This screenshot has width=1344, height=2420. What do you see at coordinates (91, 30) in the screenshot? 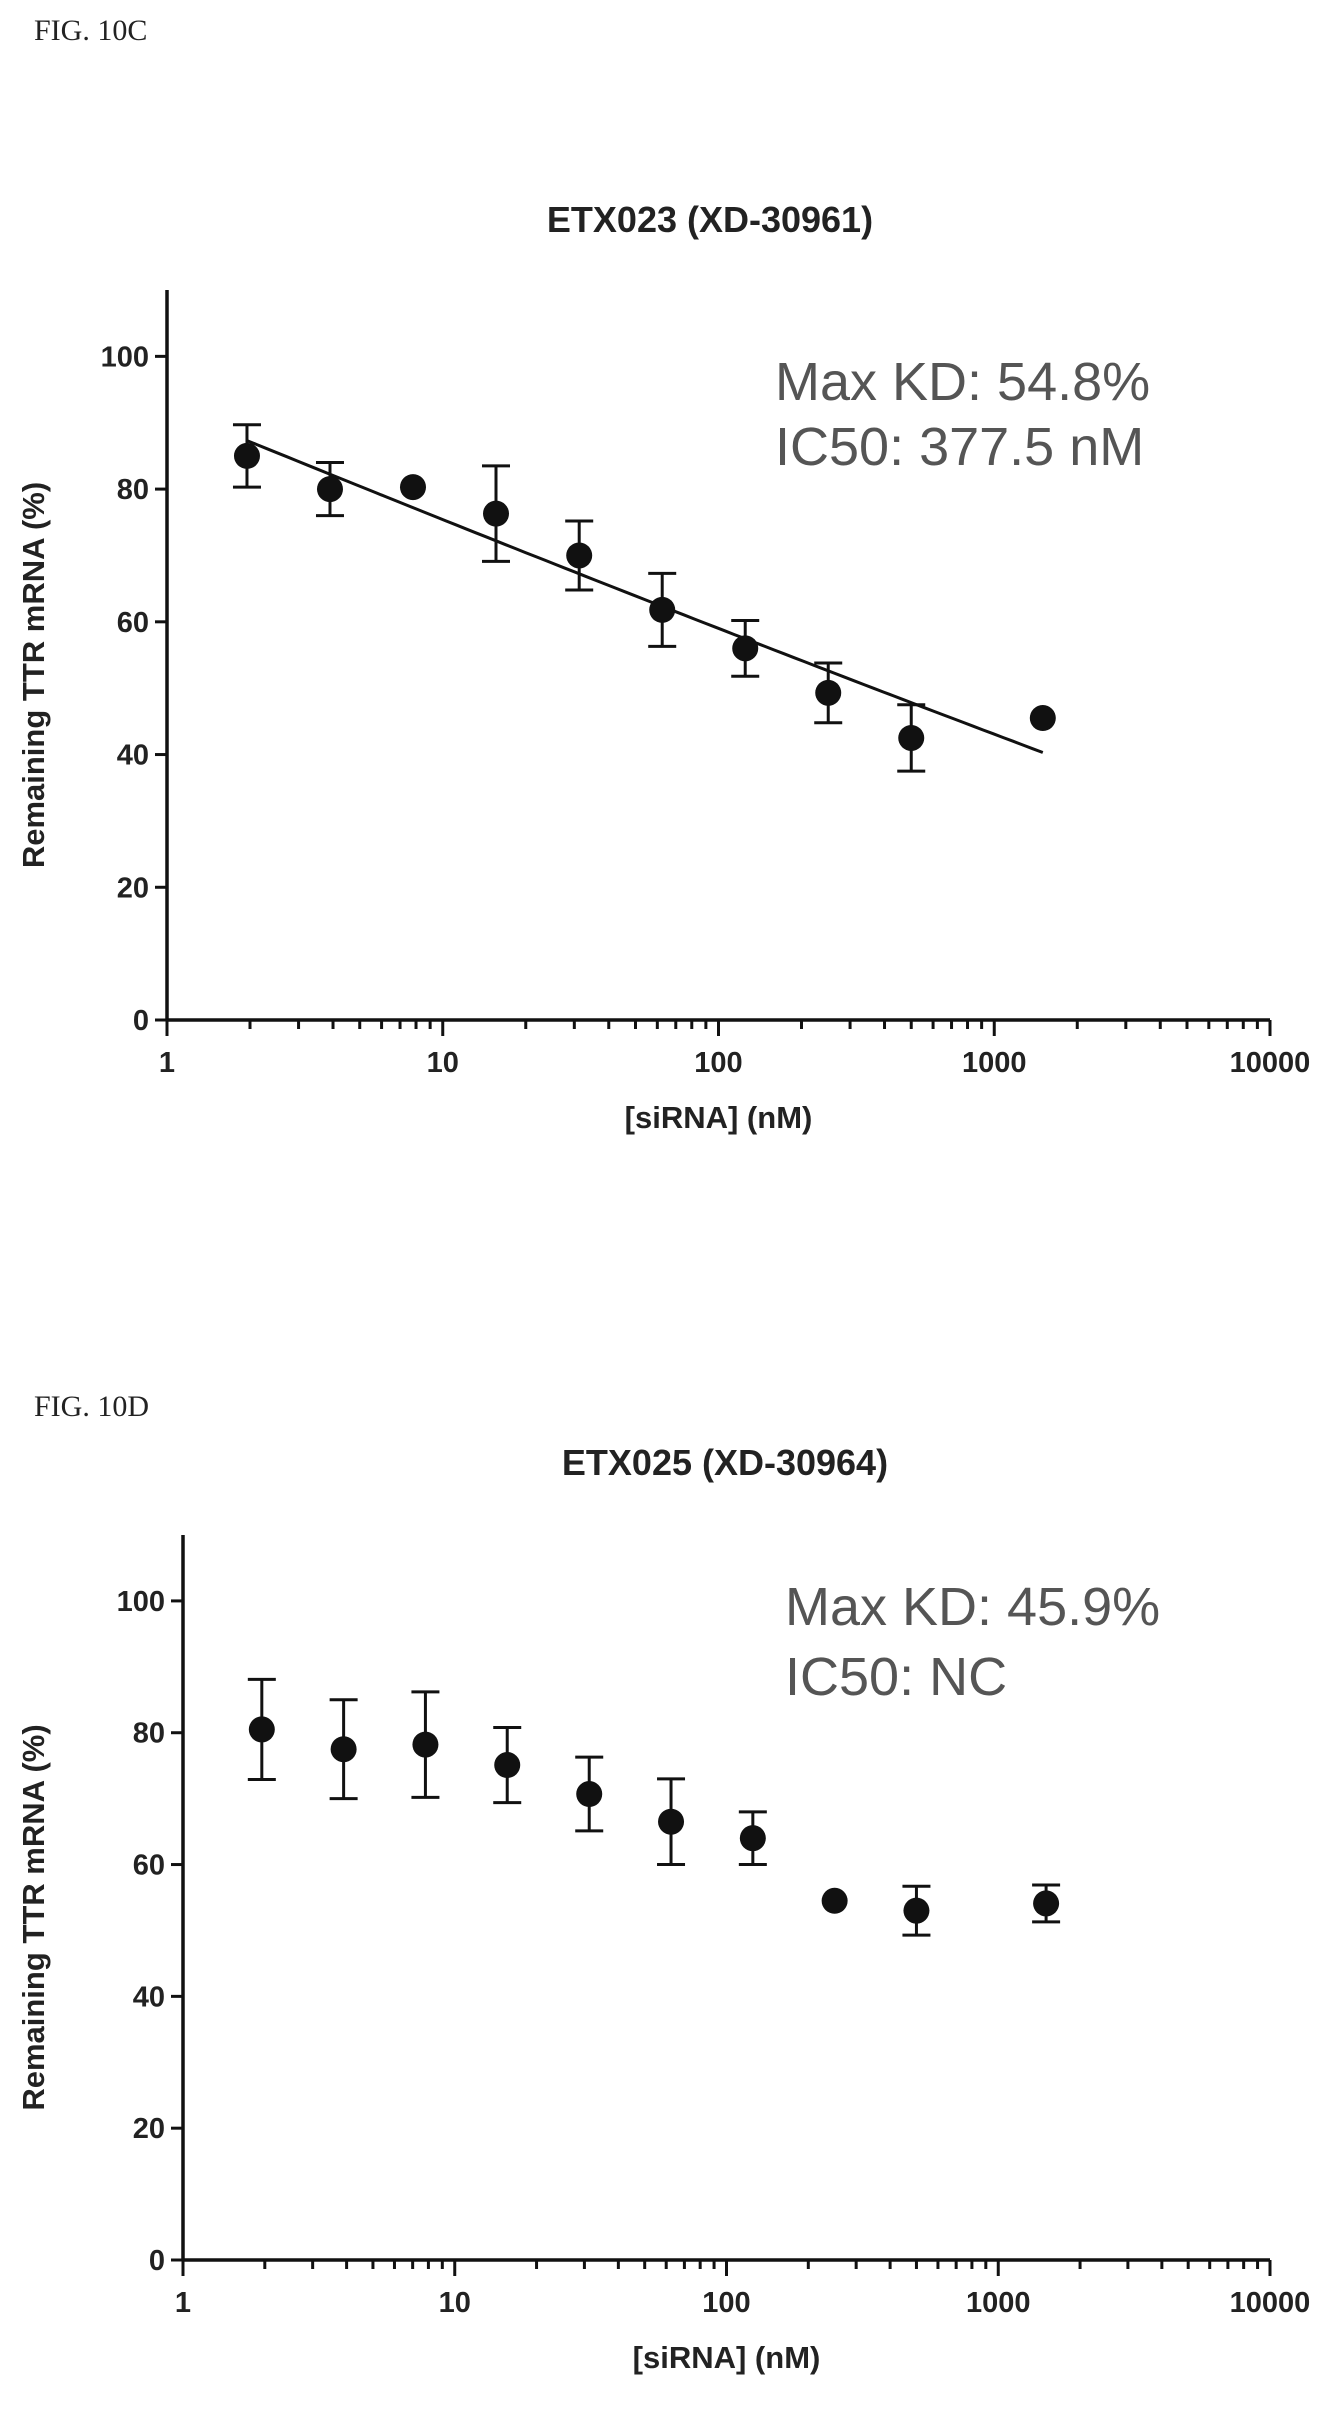
I see `figure-label-10c: FIG. 10C` at bounding box center [91, 30].